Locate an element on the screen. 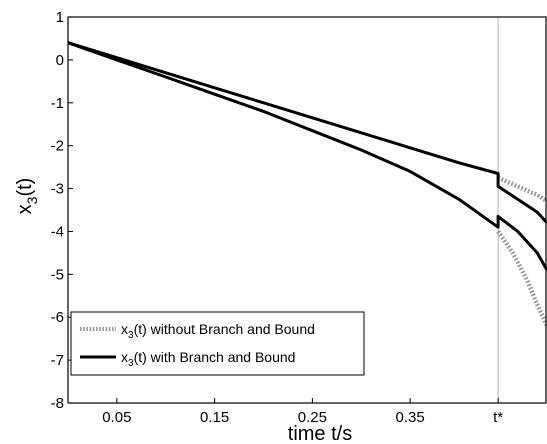  legend-label-with-main: x is located at coordinates (124, 357).